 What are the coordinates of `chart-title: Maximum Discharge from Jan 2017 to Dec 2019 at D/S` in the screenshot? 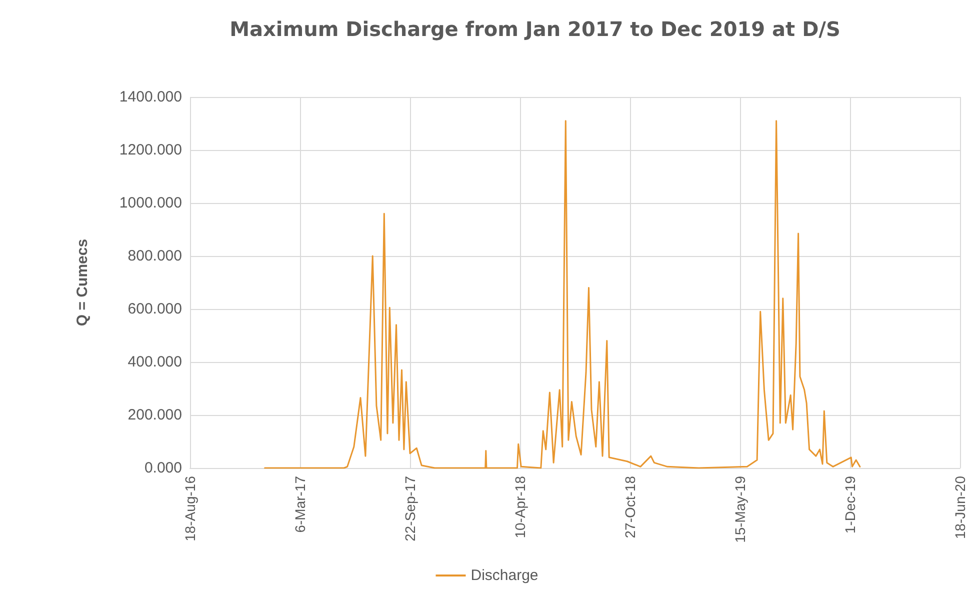 It's located at (535, 29).